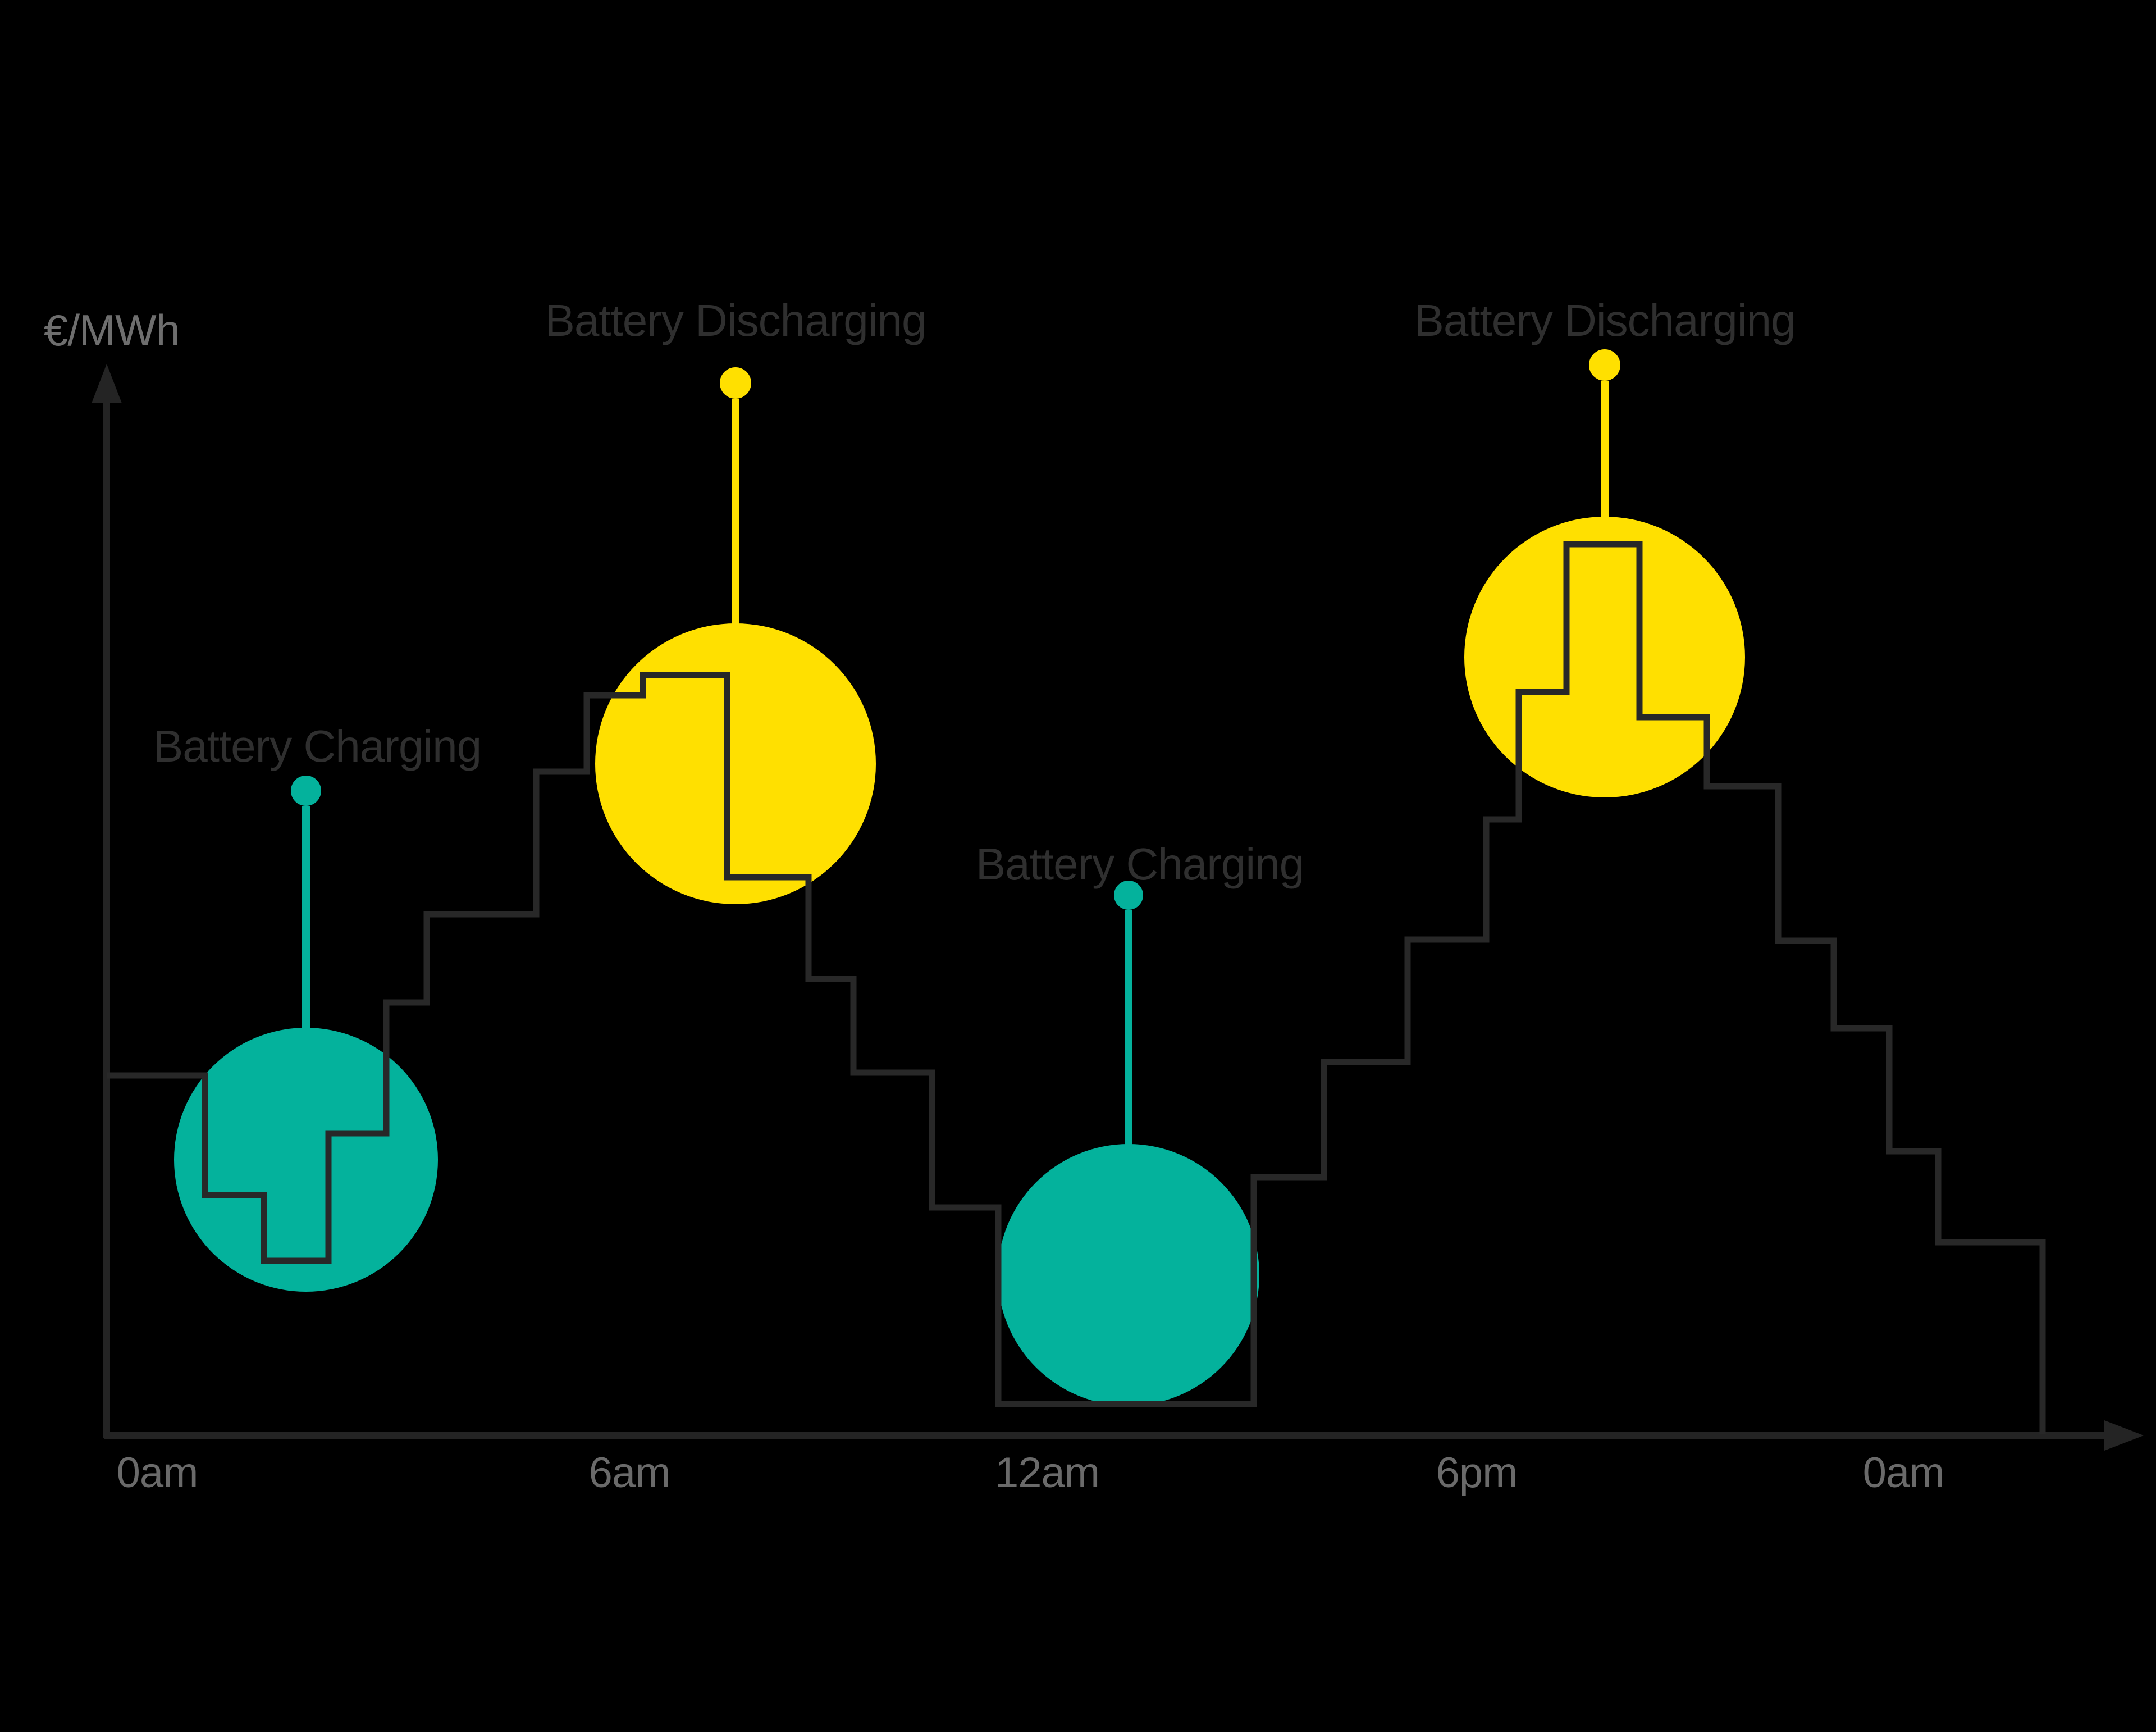  Describe the element at coordinates (112, 331) in the screenshot. I see `y-axis-title: €/MWh` at that location.